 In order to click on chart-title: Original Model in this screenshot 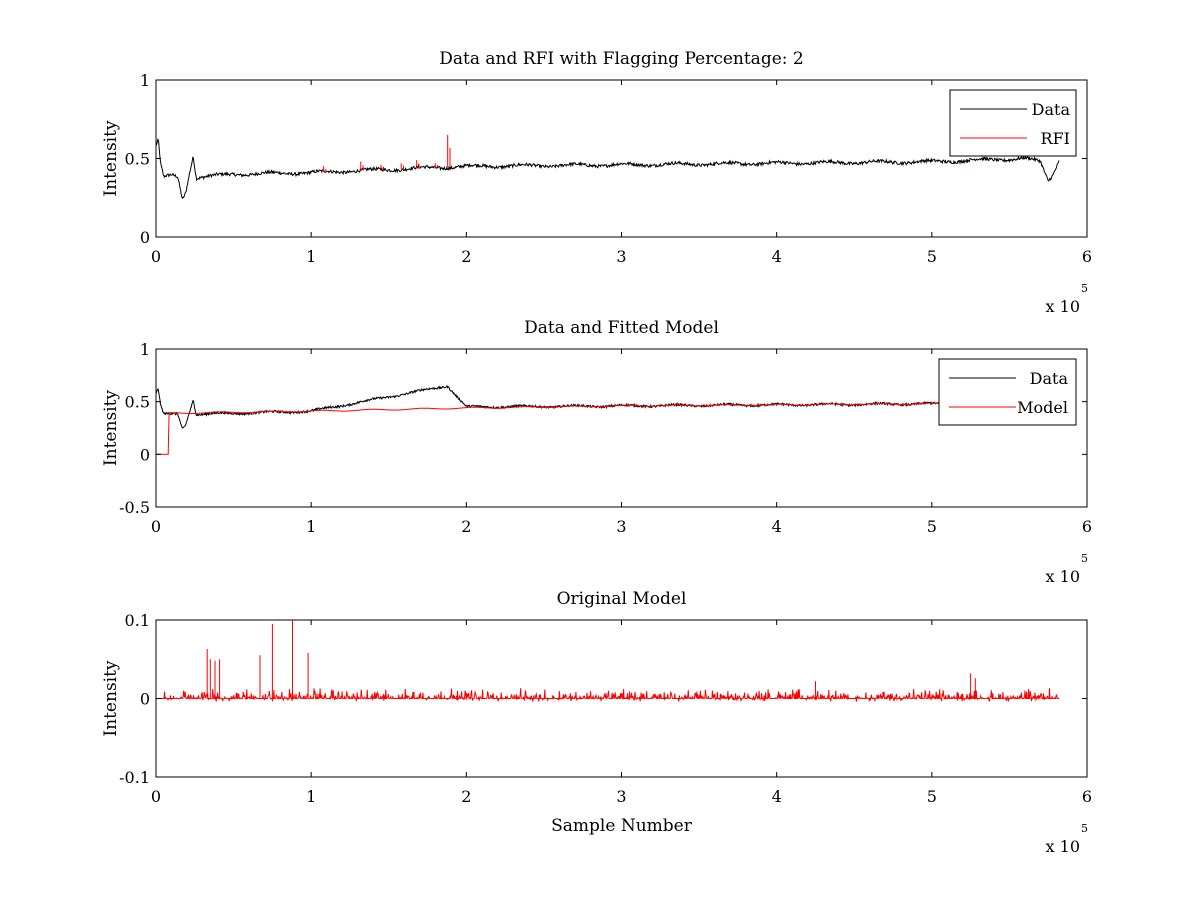, I will do `click(622, 599)`.